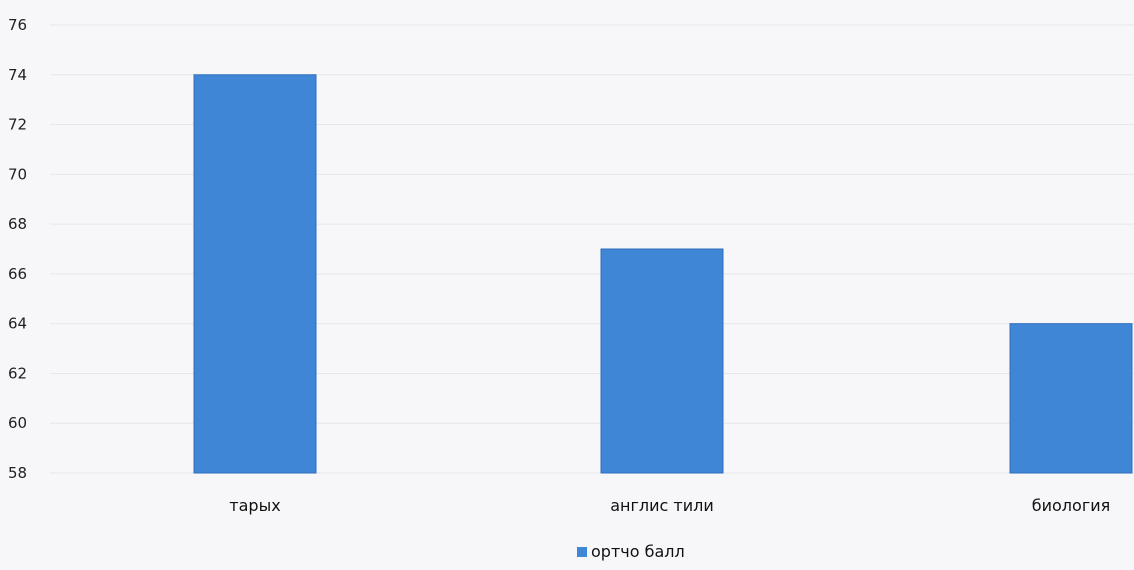  Describe the element at coordinates (17, 25) in the screenshot. I see `y-tick-label: 76` at that location.